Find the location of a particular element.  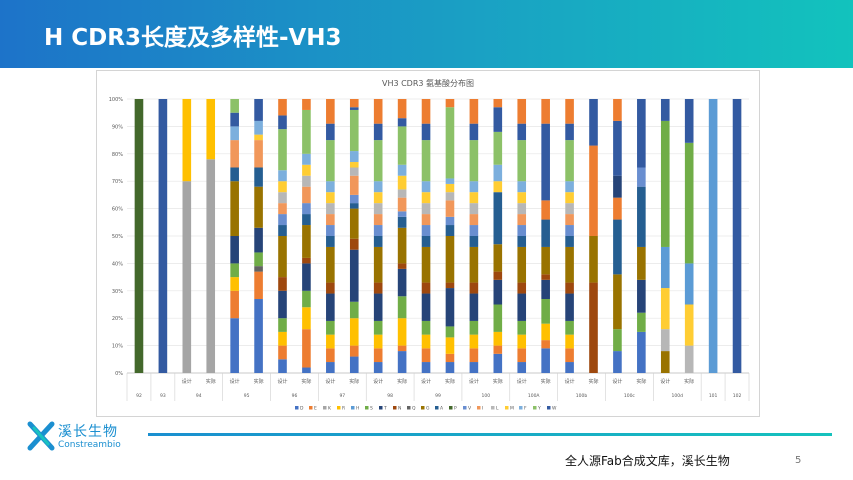

x-group-label: 96 is located at coordinates (295, 396).